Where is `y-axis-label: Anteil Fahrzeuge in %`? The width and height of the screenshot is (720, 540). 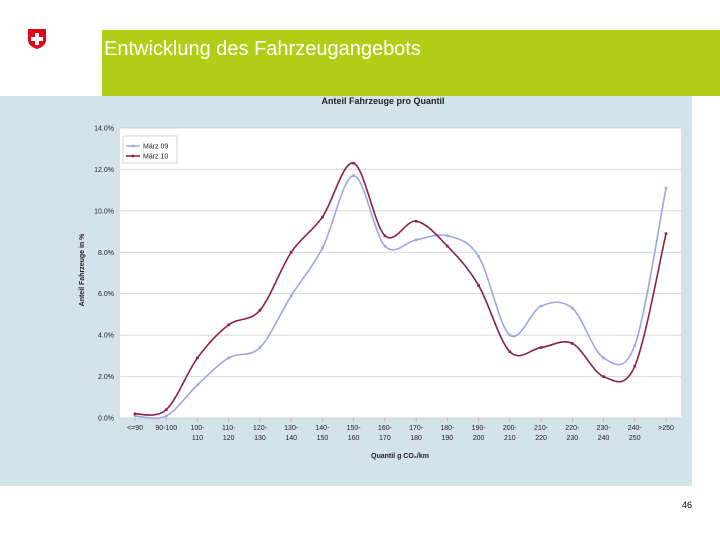 y-axis-label: Anteil Fahrzeuge in % is located at coordinates (82, 270).